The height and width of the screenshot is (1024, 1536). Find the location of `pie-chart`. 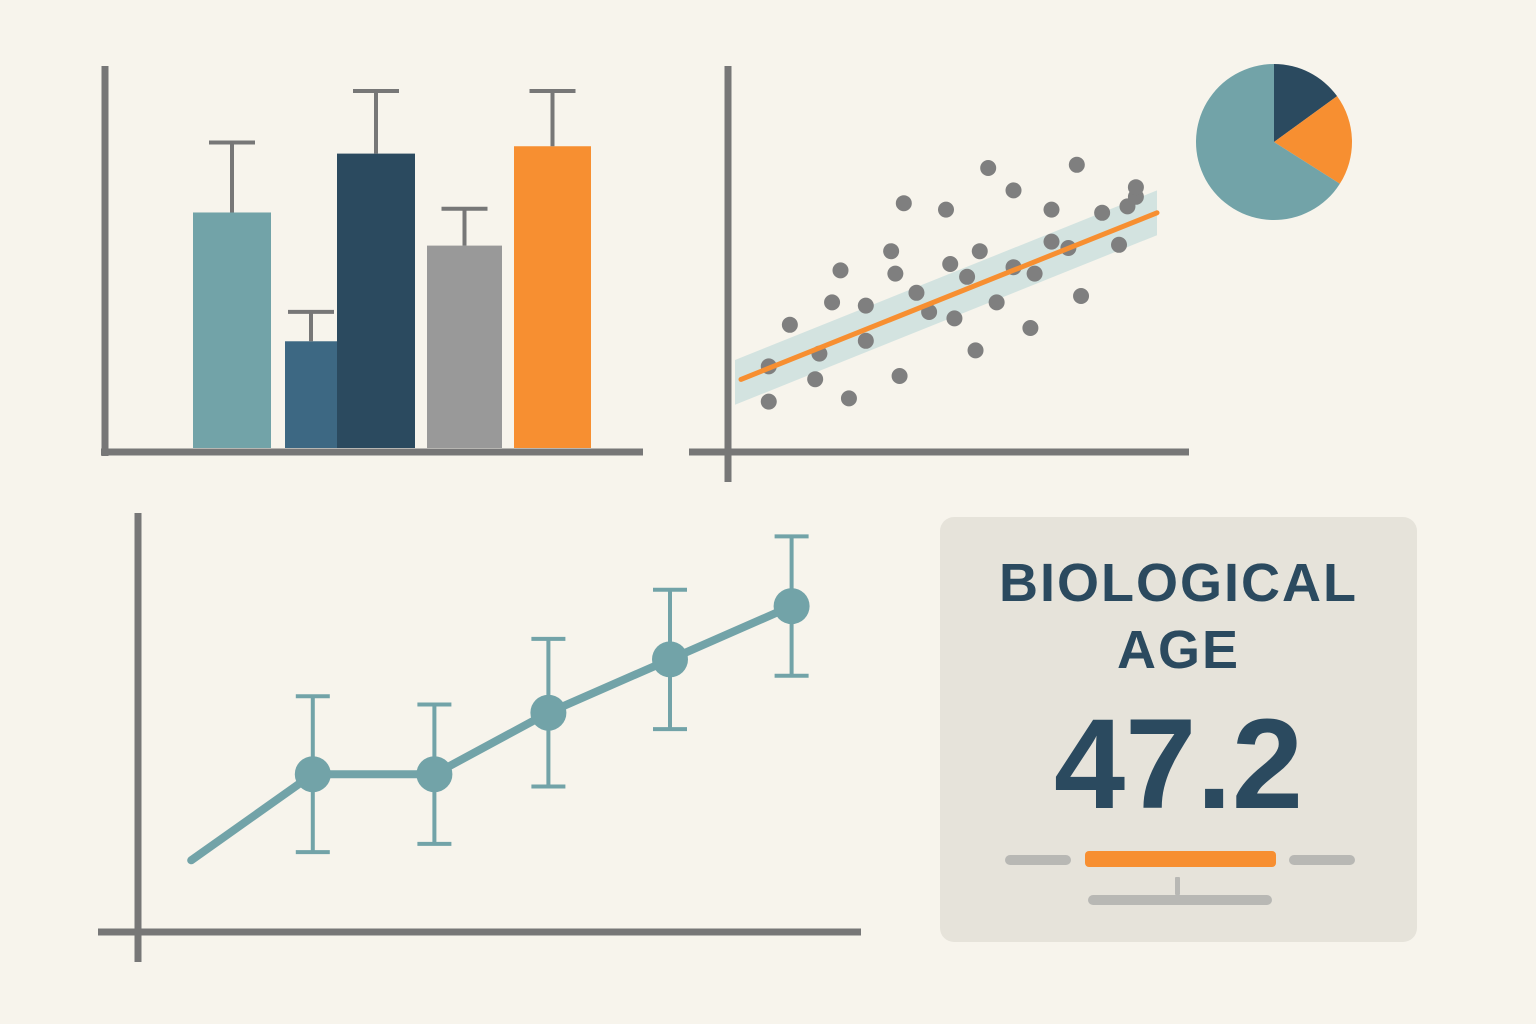

pie-chart is located at coordinates (1274, 142).